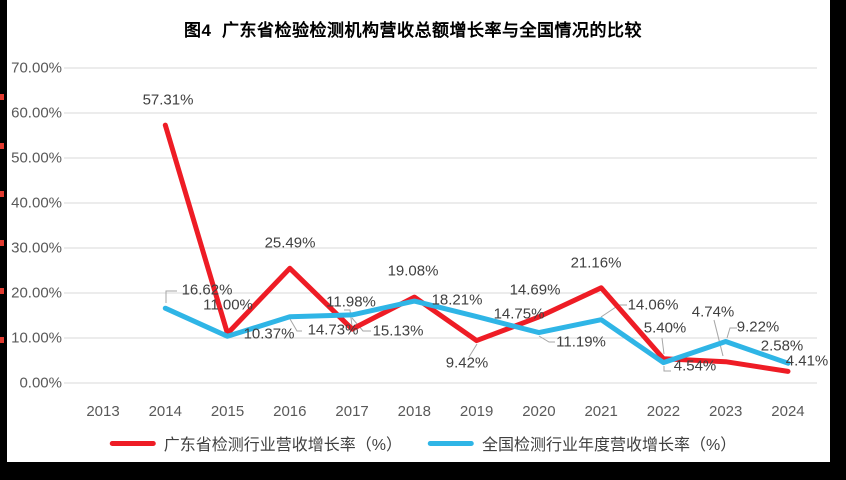 The height and width of the screenshot is (480, 846). What do you see at coordinates (398, 331) in the screenshot?
I see `data-point-label: 15.13%` at bounding box center [398, 331].